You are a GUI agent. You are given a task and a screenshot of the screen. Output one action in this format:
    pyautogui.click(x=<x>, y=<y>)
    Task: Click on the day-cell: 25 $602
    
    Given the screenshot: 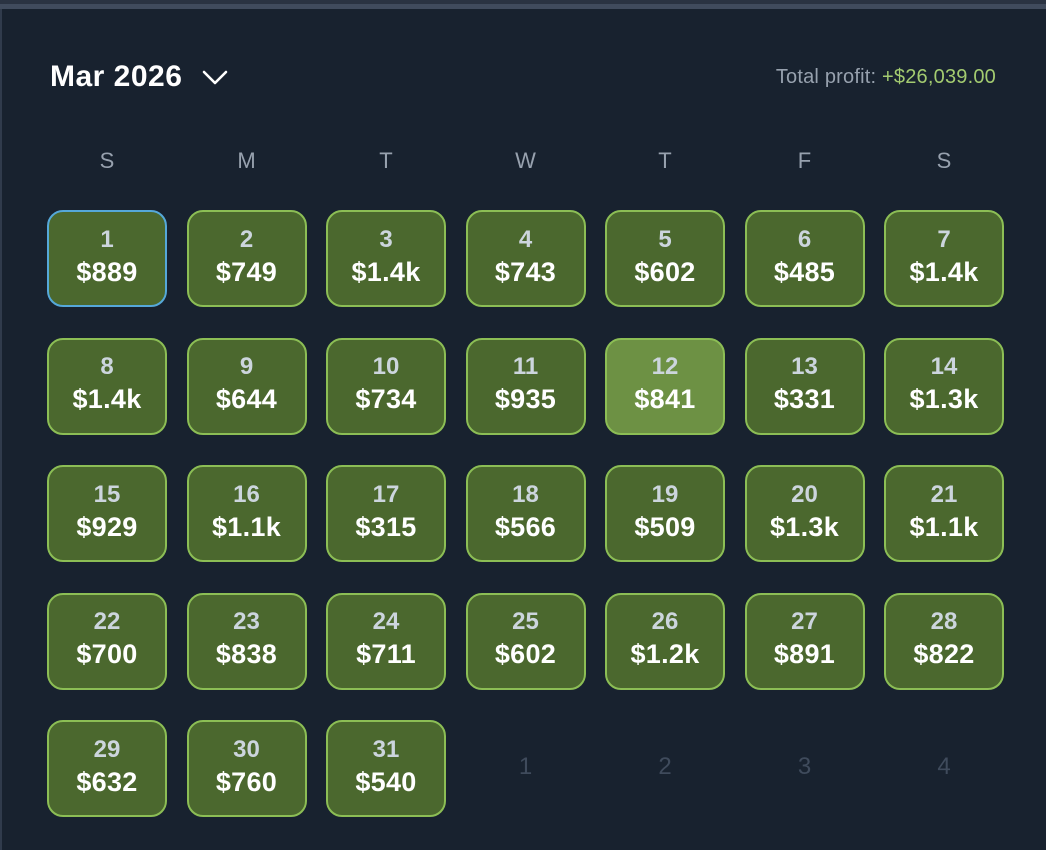 What is the action you would take?
    pyautogui.click(x=525, y=641)
    